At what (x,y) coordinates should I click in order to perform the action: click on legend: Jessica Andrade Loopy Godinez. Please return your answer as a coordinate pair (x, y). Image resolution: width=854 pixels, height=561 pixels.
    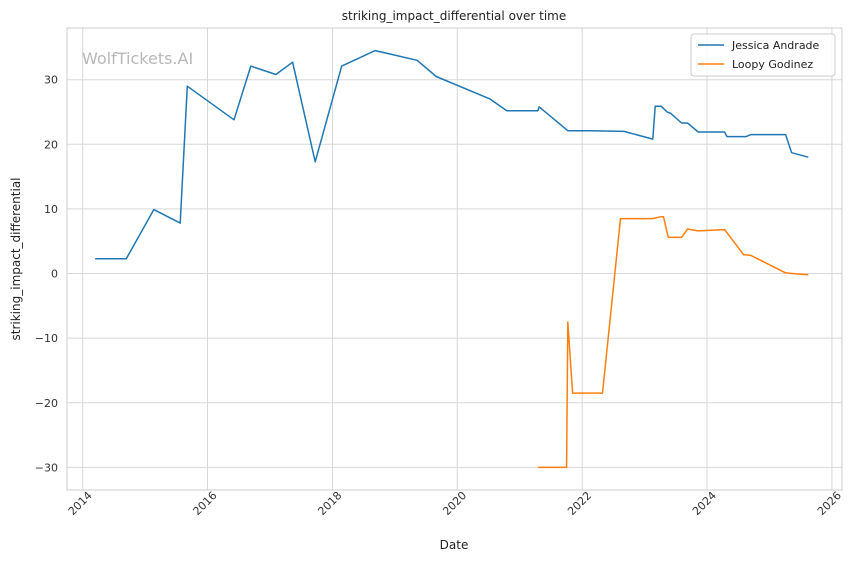
    Looking at the image, I should click on (763, 55).